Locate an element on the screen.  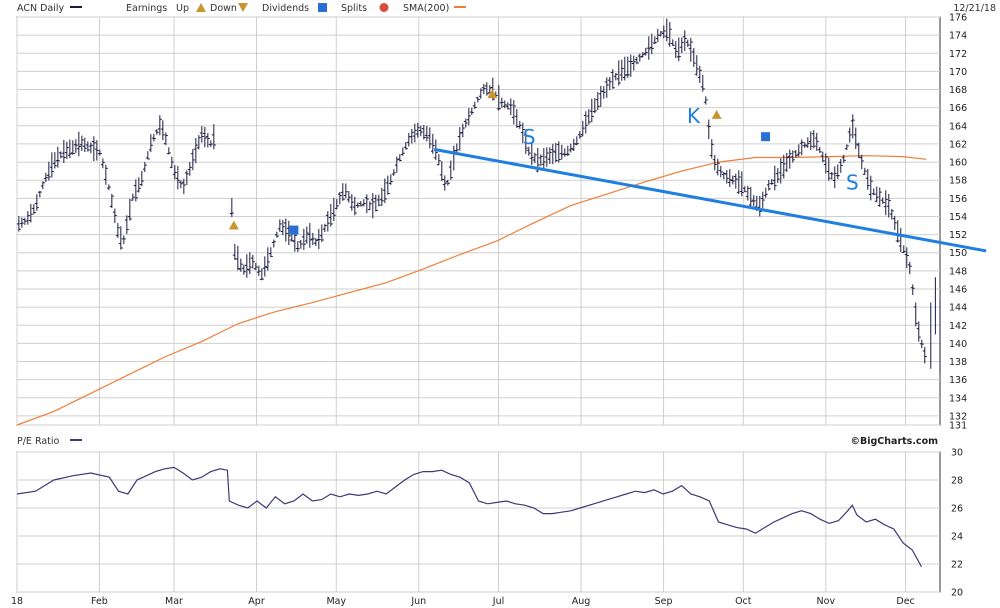
price-y-tick-label: 136 is located at coordinates (958, 380).